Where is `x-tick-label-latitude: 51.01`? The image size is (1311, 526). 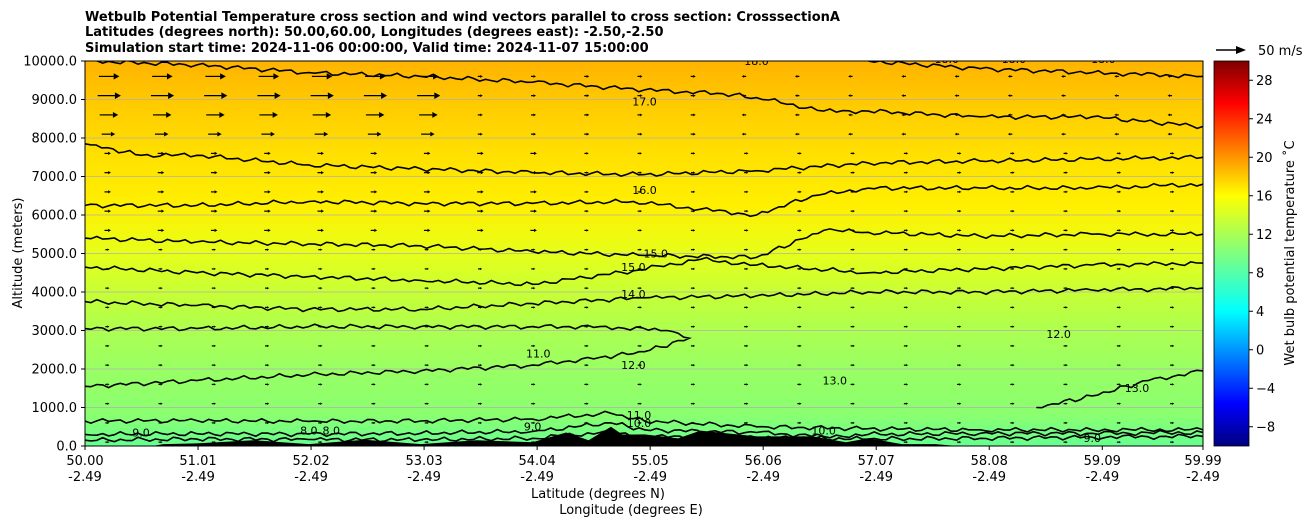 x-tick-label-latitude: 51.01 is located at coordinates (197, 461).